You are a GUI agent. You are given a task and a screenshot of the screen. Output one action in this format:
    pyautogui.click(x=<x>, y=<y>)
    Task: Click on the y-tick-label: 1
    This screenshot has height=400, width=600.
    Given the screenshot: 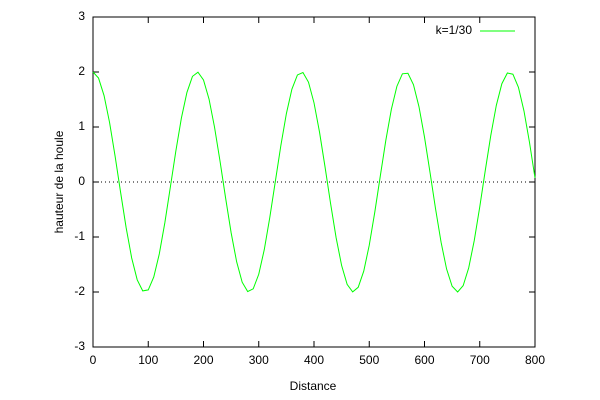 What is the action you would take?
    pyautogui.click(x=81, y=126)
    